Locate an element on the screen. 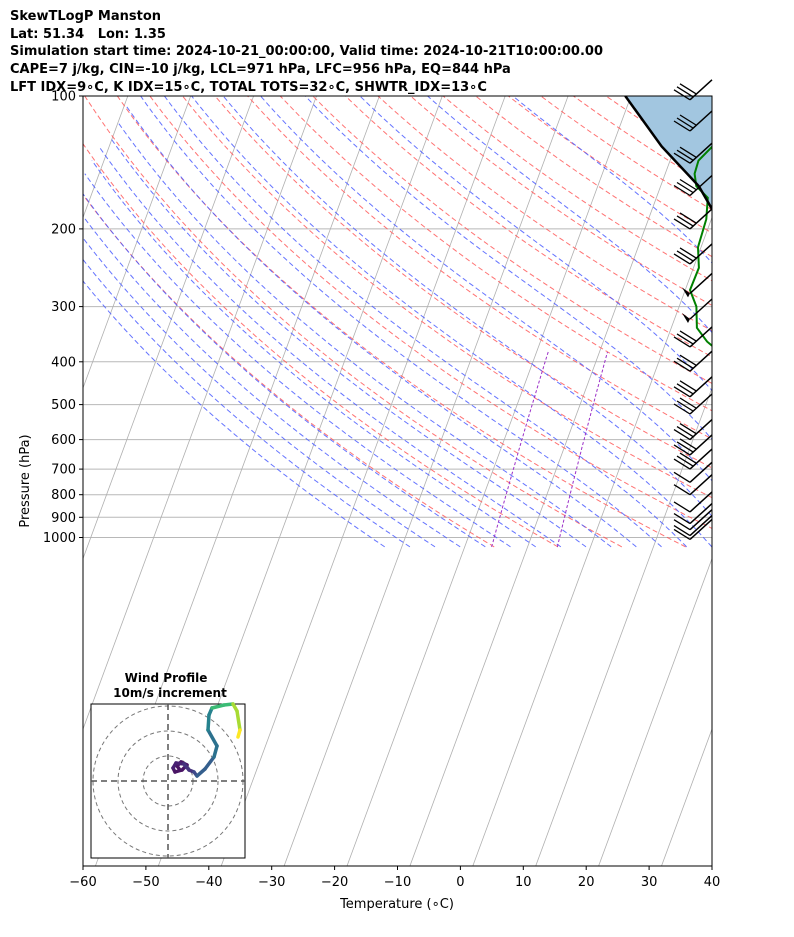 Image resolution: width=794 pixels, height=937 pixels. x-tick-label: 10 is located at coordinates (523, 882).